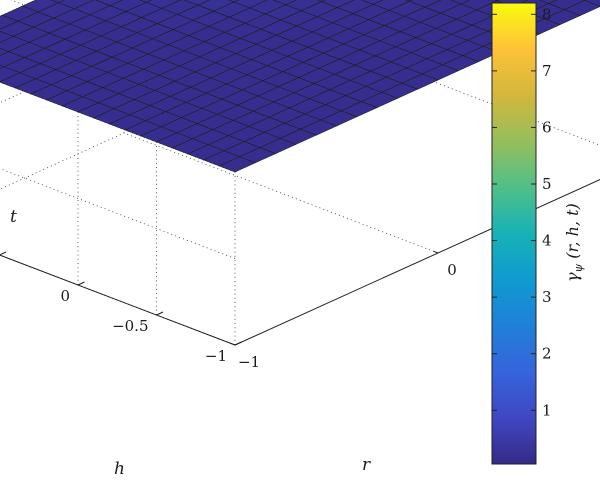  I want to click on colorbar-gradient, so click(514, 233).